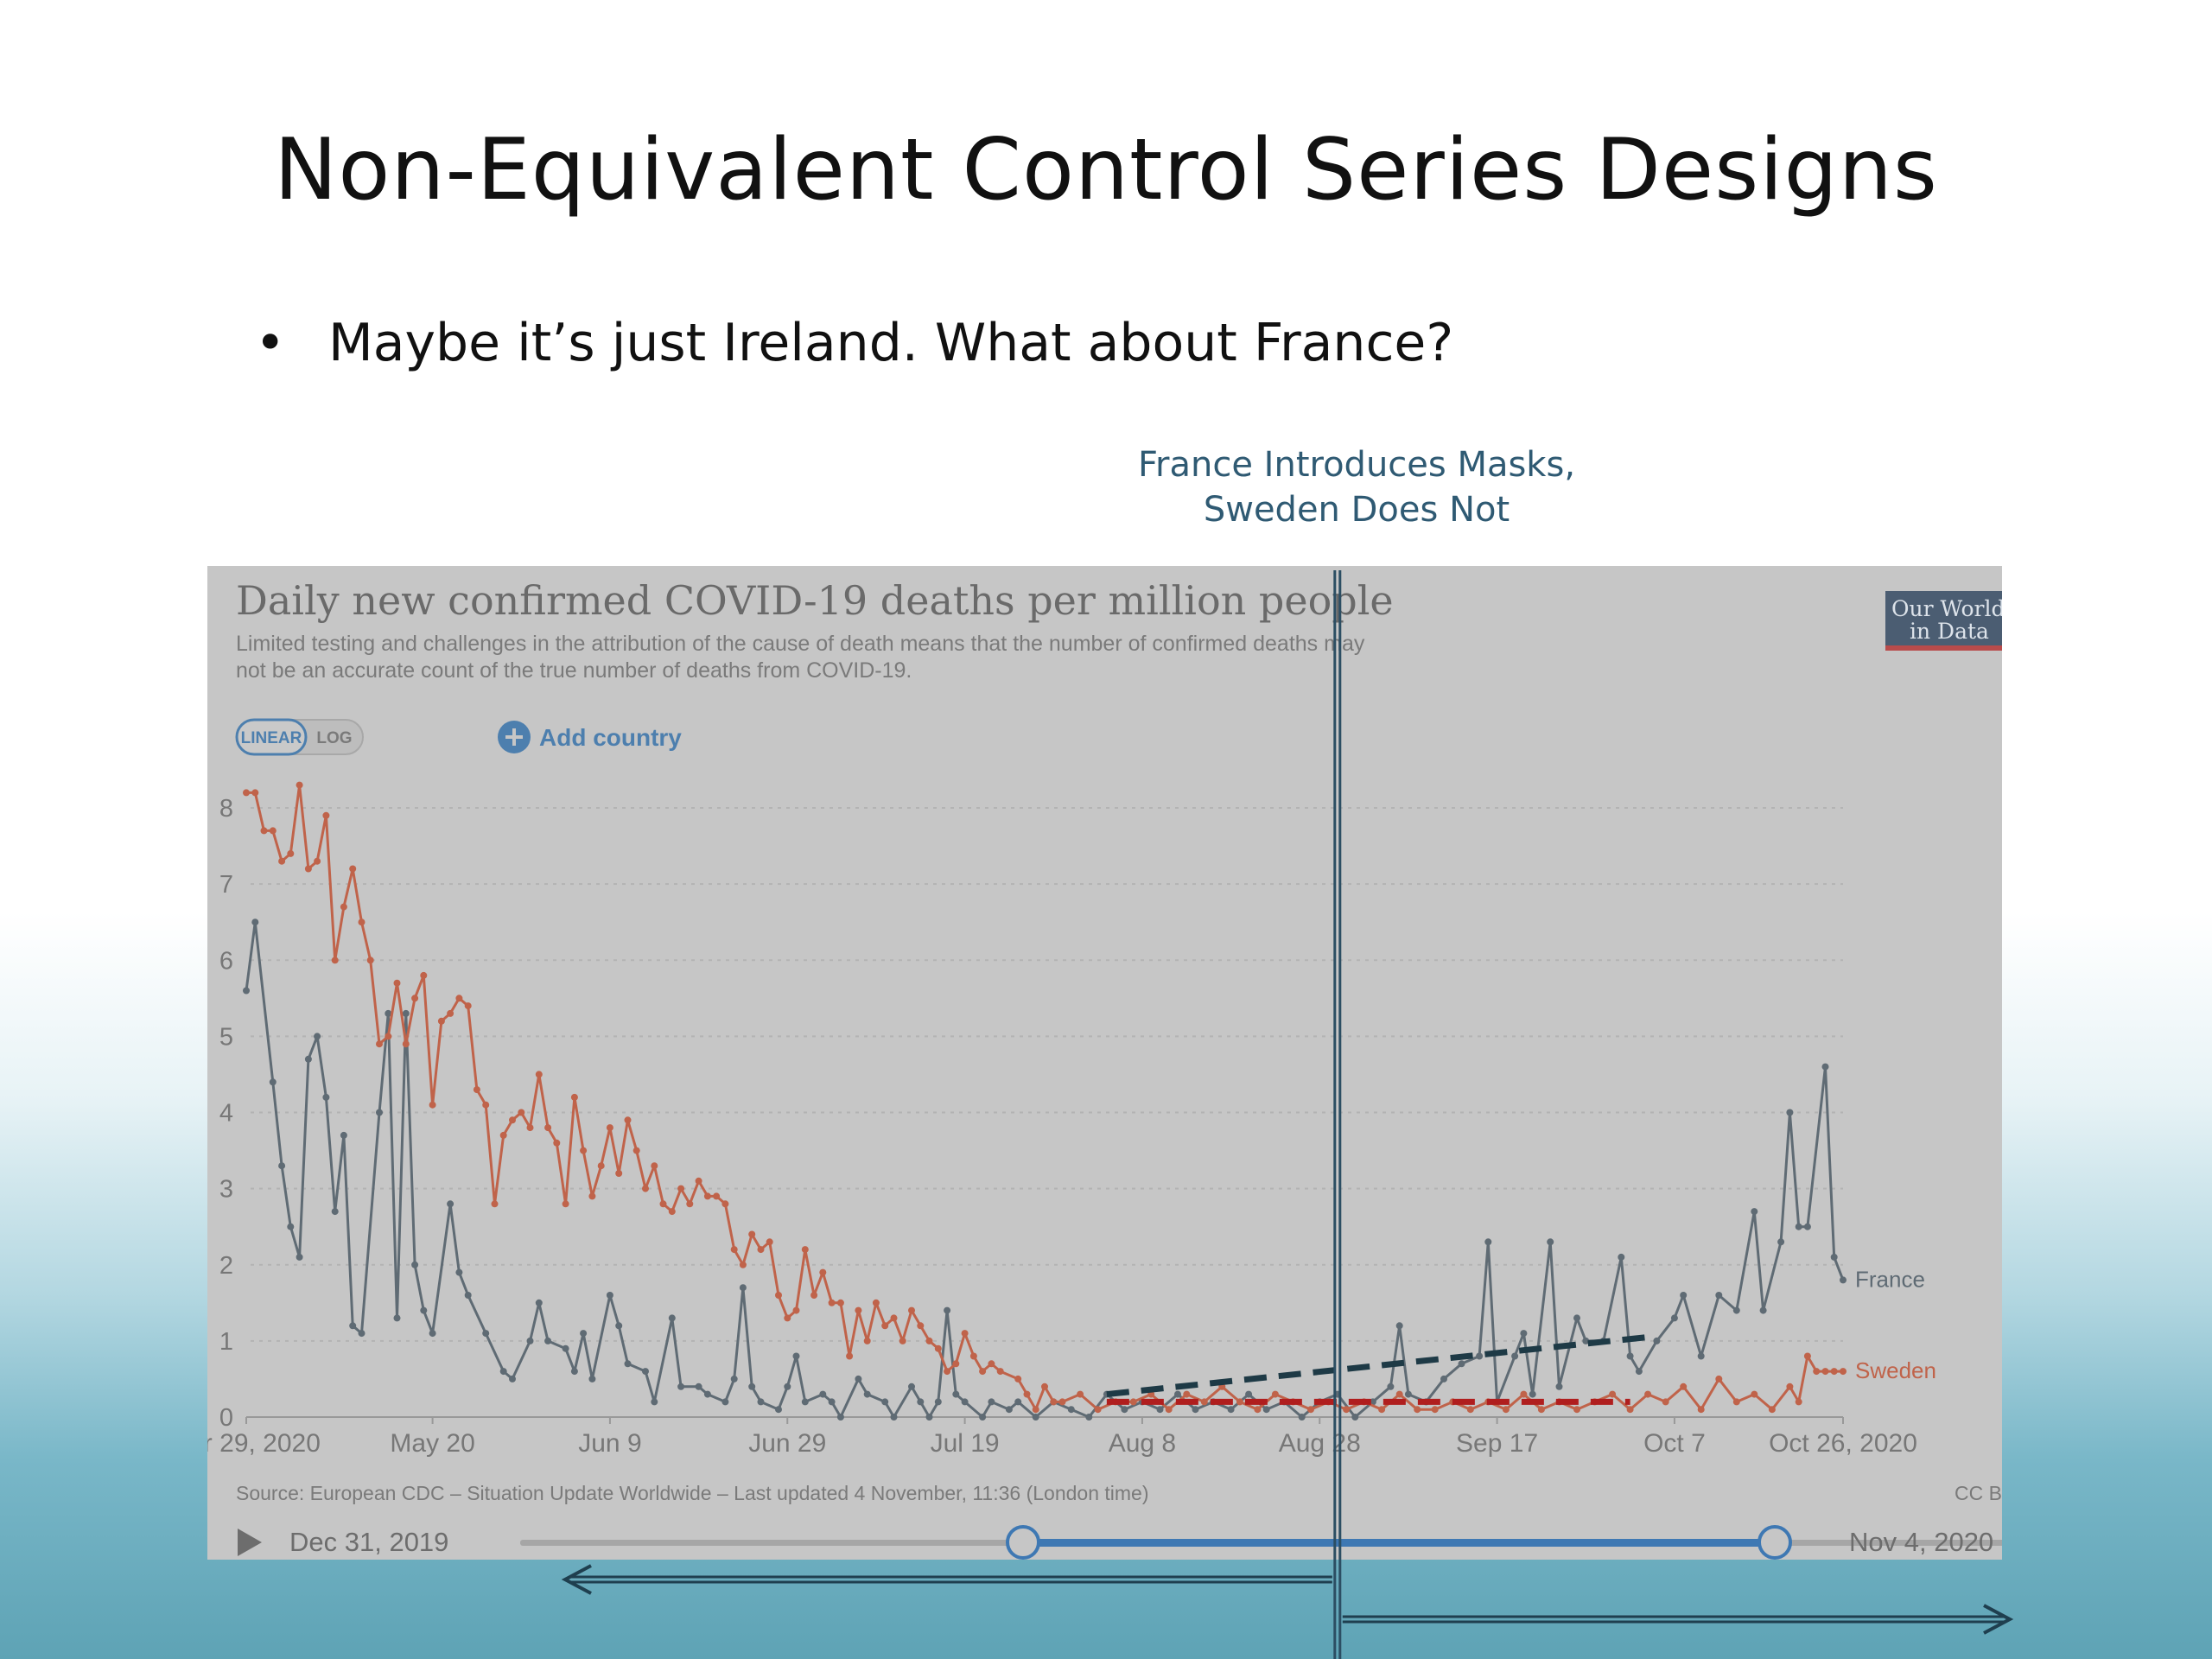 Image resolution: width=2212 pixels, height=1659 pixels. Describe the element at coordinates (250, 1542) in the screenshot. I see `play-icon` at that location.